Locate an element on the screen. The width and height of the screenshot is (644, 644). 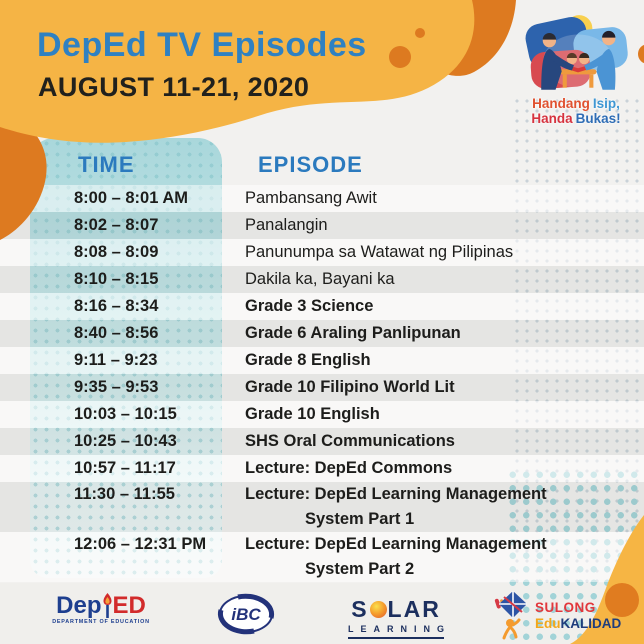
tagline-word: Bukas! is located at coordinates (598, 118).